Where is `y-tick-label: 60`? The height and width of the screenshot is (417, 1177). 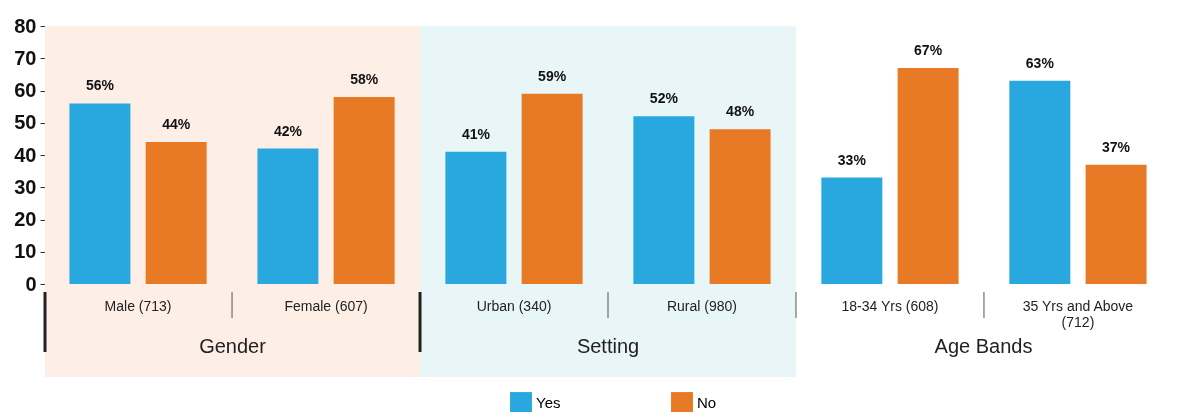 y-tick-label: 60 is located at coordinates (25, 90).